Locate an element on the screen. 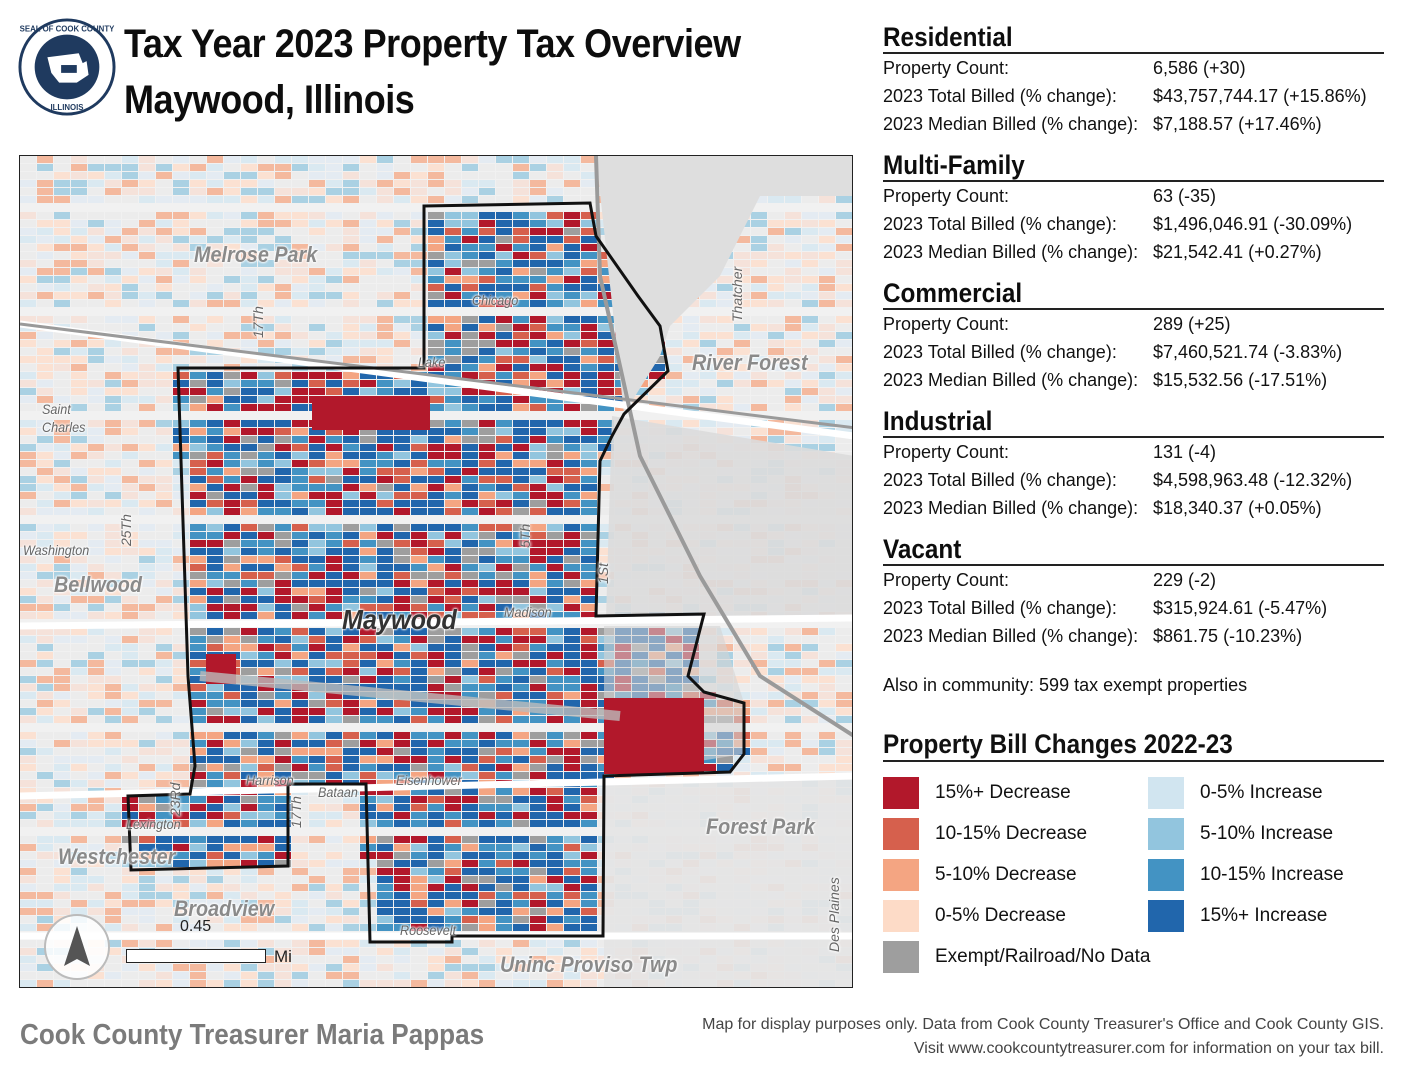 This screenshot has height=1072, width=1402. seal-bottom-text: ILLINOIS is located at coordinates (66, 107).